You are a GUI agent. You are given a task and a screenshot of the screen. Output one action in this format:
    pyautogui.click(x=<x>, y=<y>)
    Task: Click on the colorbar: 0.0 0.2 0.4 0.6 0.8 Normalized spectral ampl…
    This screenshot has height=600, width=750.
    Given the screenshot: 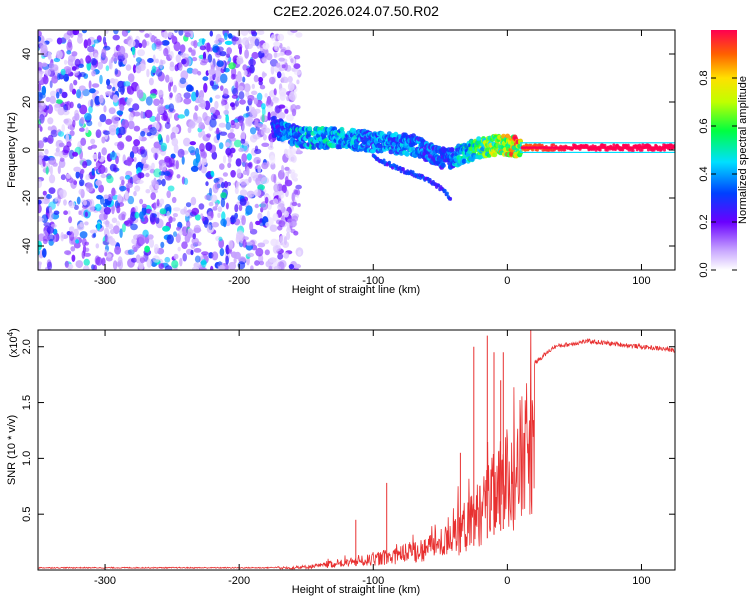 What is the action you would take?
    pyautogui.click(x=723, y=154)
    